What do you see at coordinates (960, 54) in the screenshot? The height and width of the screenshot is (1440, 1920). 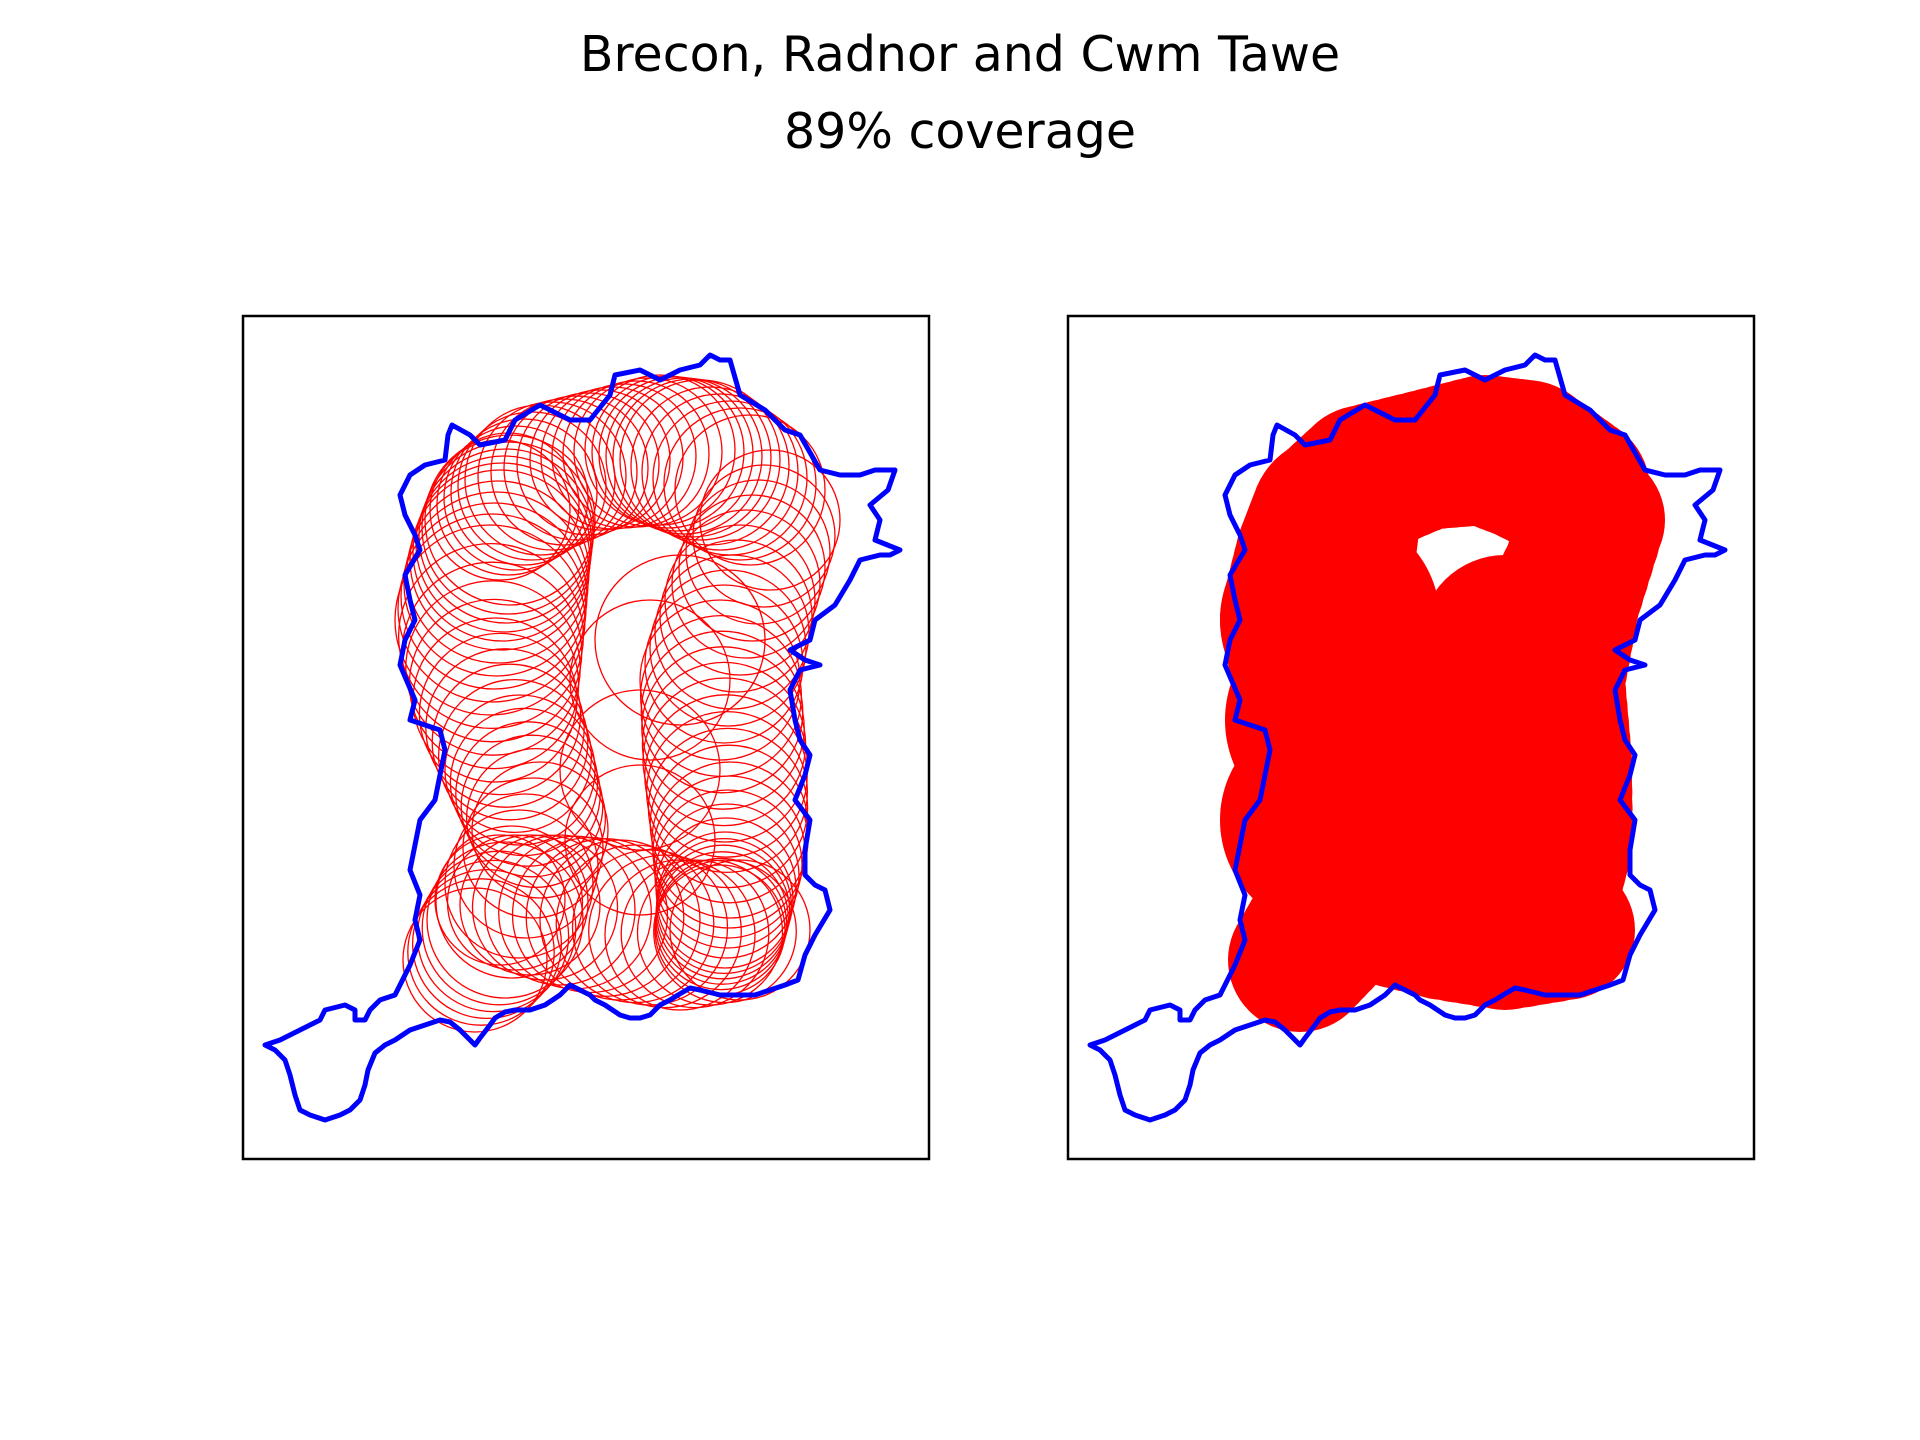 I see `figure-title: Brecon, Radnor and Cwm Tawe` at bounding box center [960, 54].